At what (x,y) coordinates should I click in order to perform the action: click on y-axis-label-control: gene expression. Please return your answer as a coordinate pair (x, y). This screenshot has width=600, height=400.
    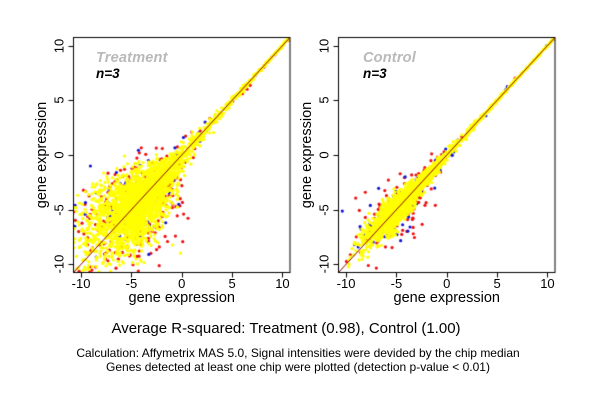
    Looking at the image, I should click on (307, 155).